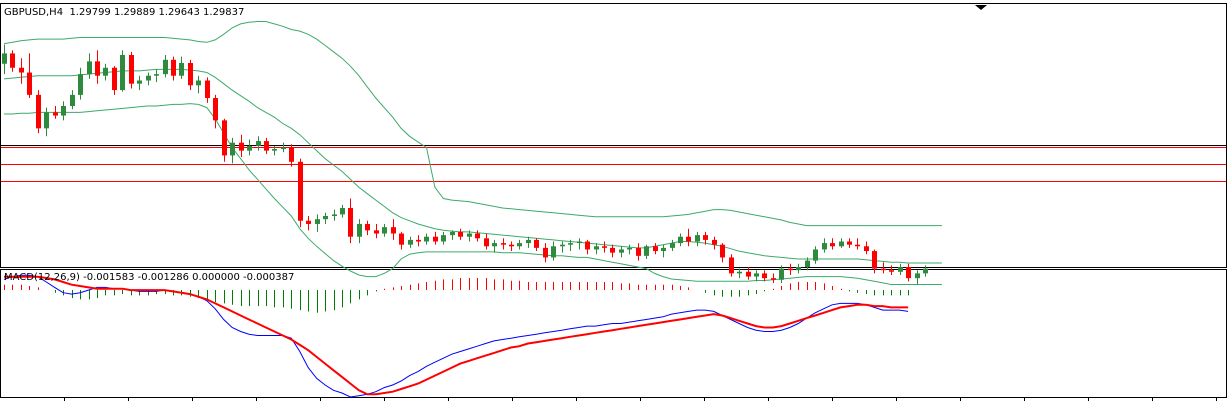 This screenshot has width=1228, height=406. Describe the element at coordinates (157, 12) in the screenshot. I see `ohlc-values: 1.29799 1.29889 1.29643 1.29837` at that location.